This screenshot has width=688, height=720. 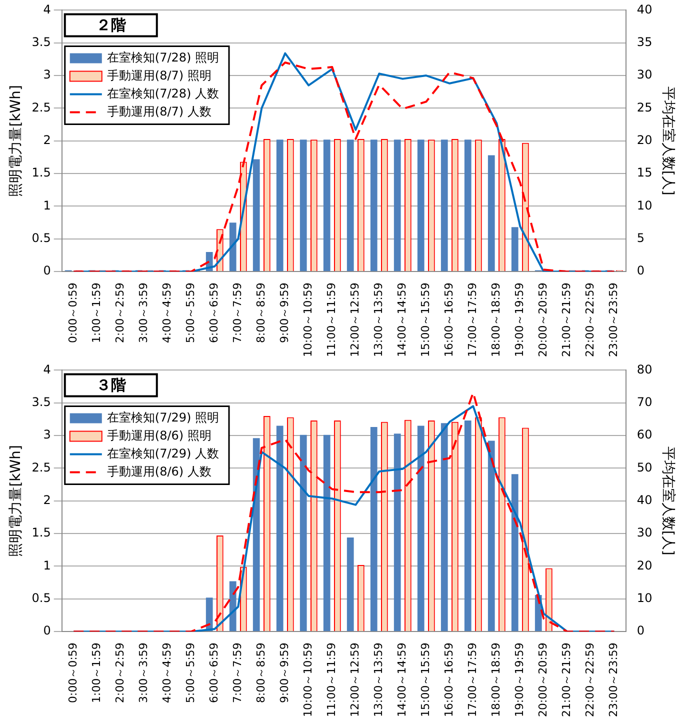 What do you see at coordinates (590, 320) in the screenshot?
I see `x-tick-label: 22:00～22:59` at bounding box center [590, 320].